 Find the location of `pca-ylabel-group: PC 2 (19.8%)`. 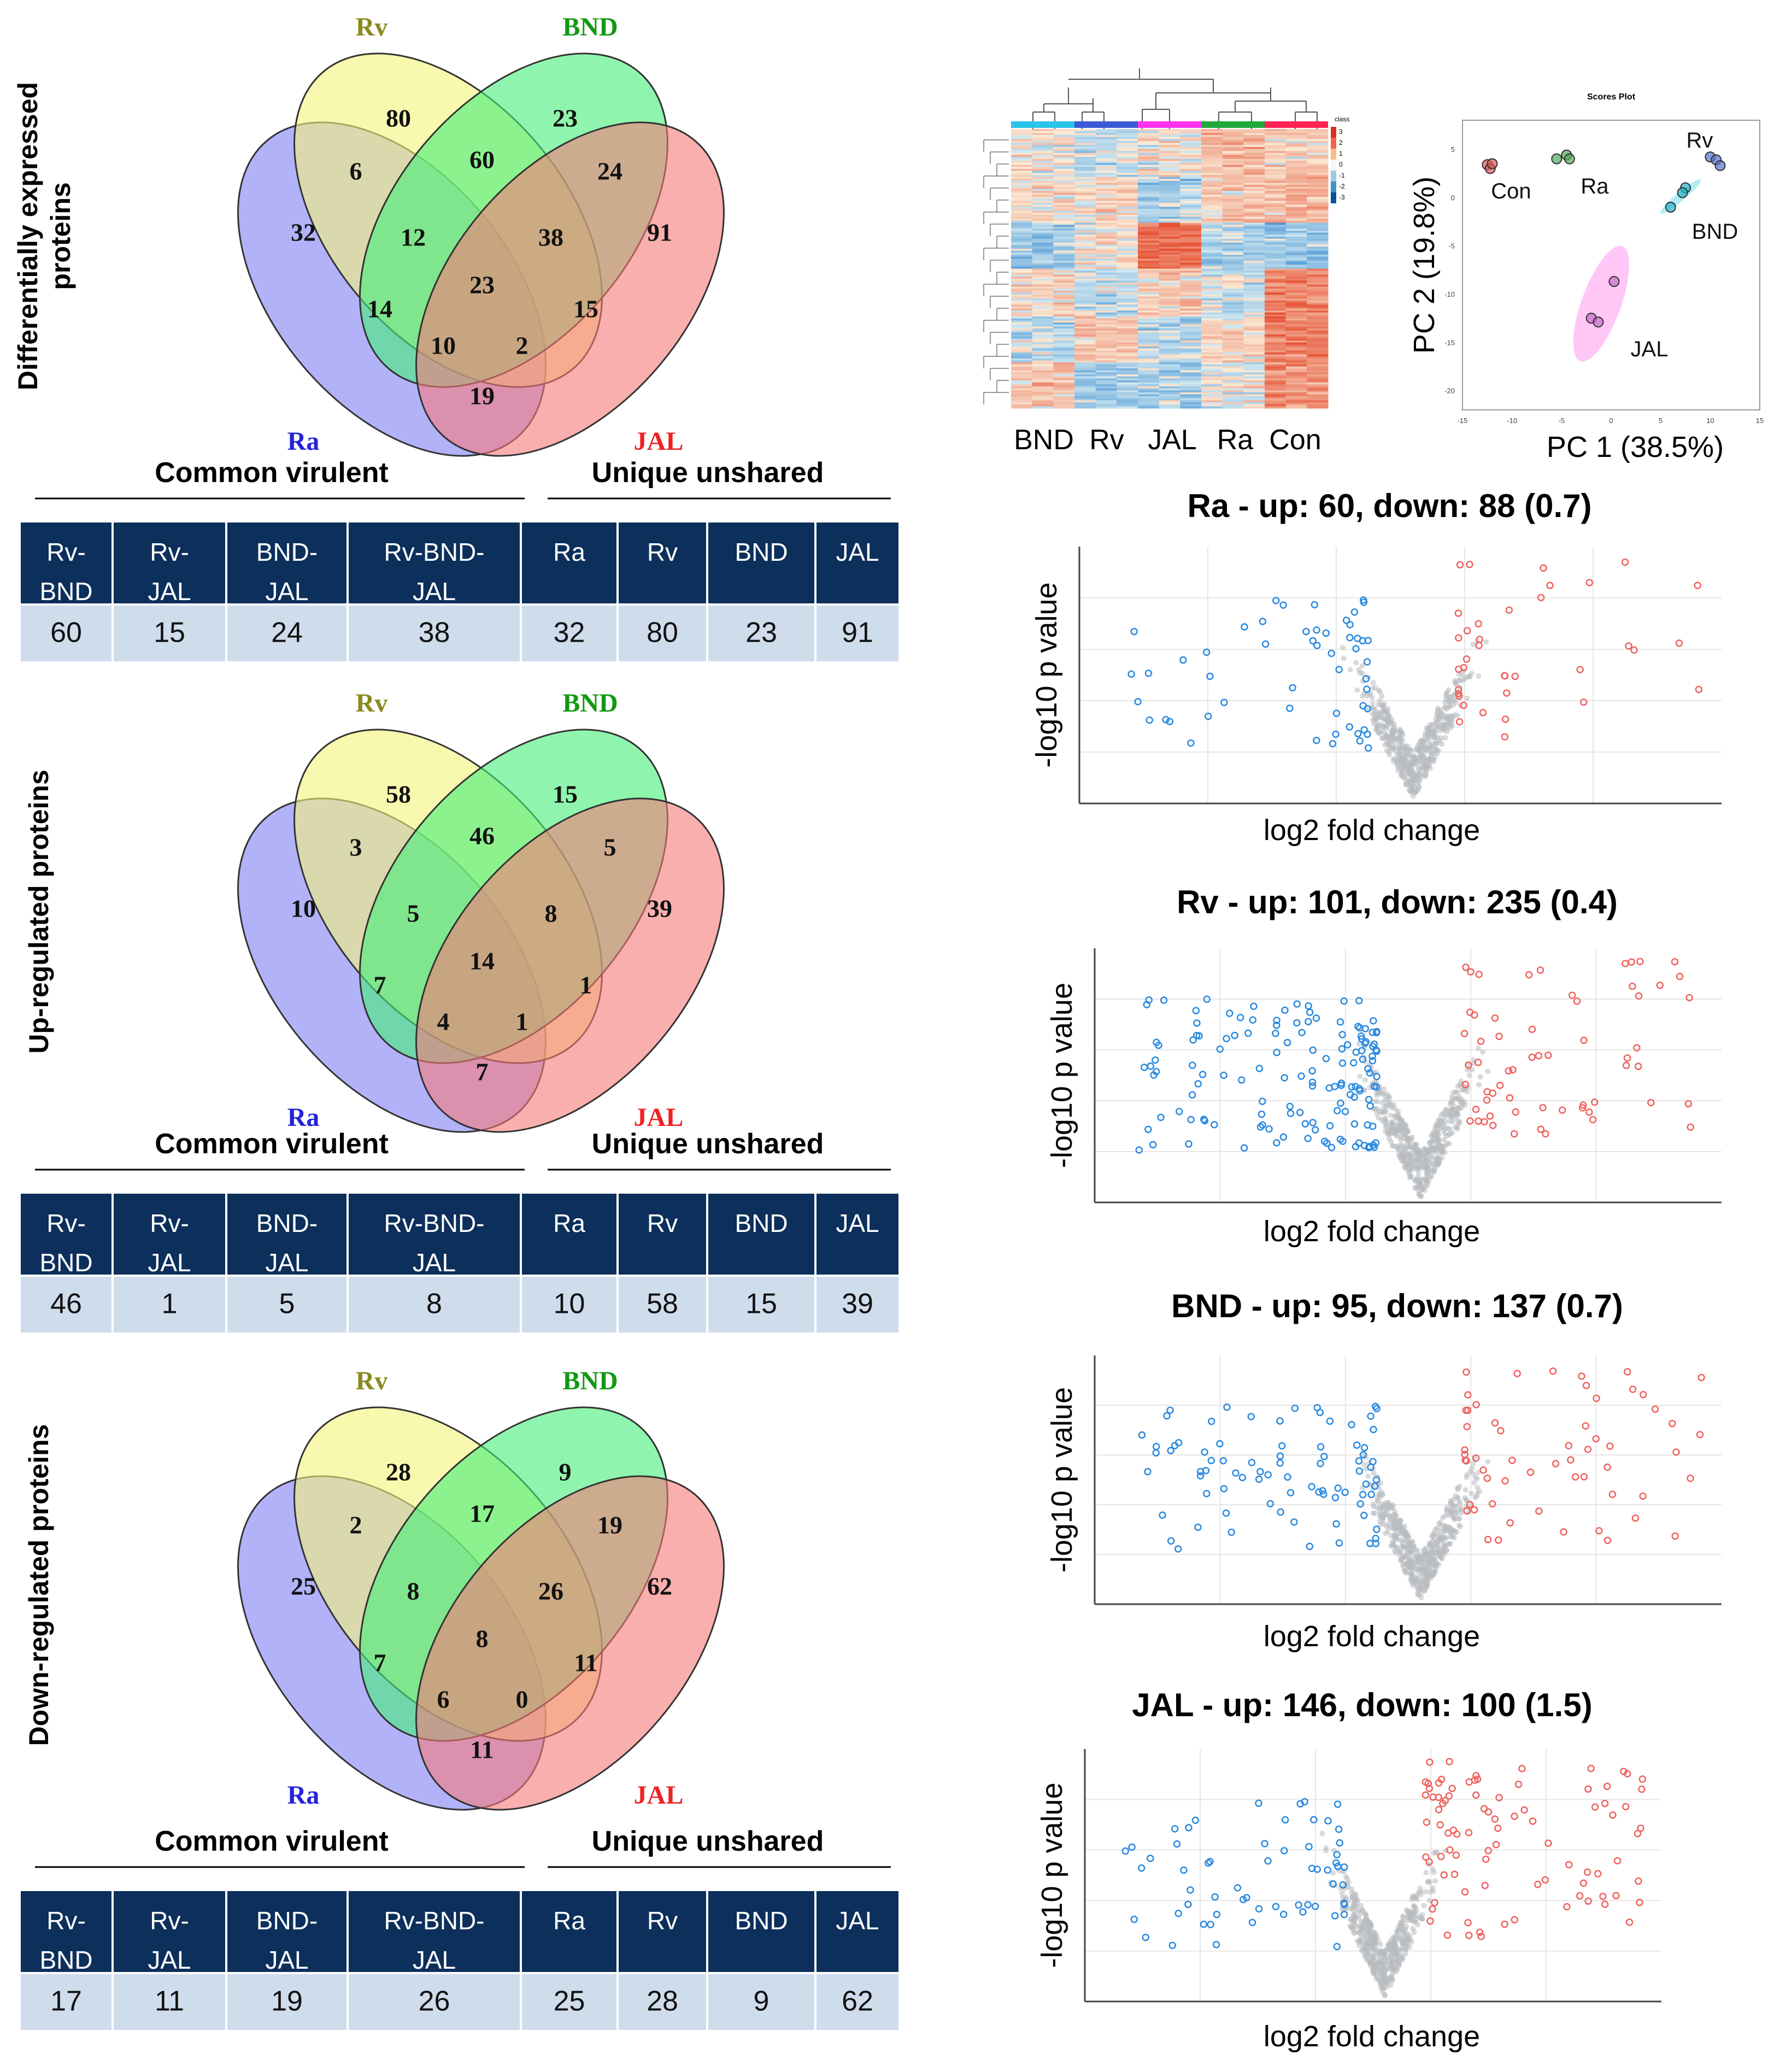

pca-ylabel-group: PC 2 (19.8%) is located at coordinates (1424, 265).